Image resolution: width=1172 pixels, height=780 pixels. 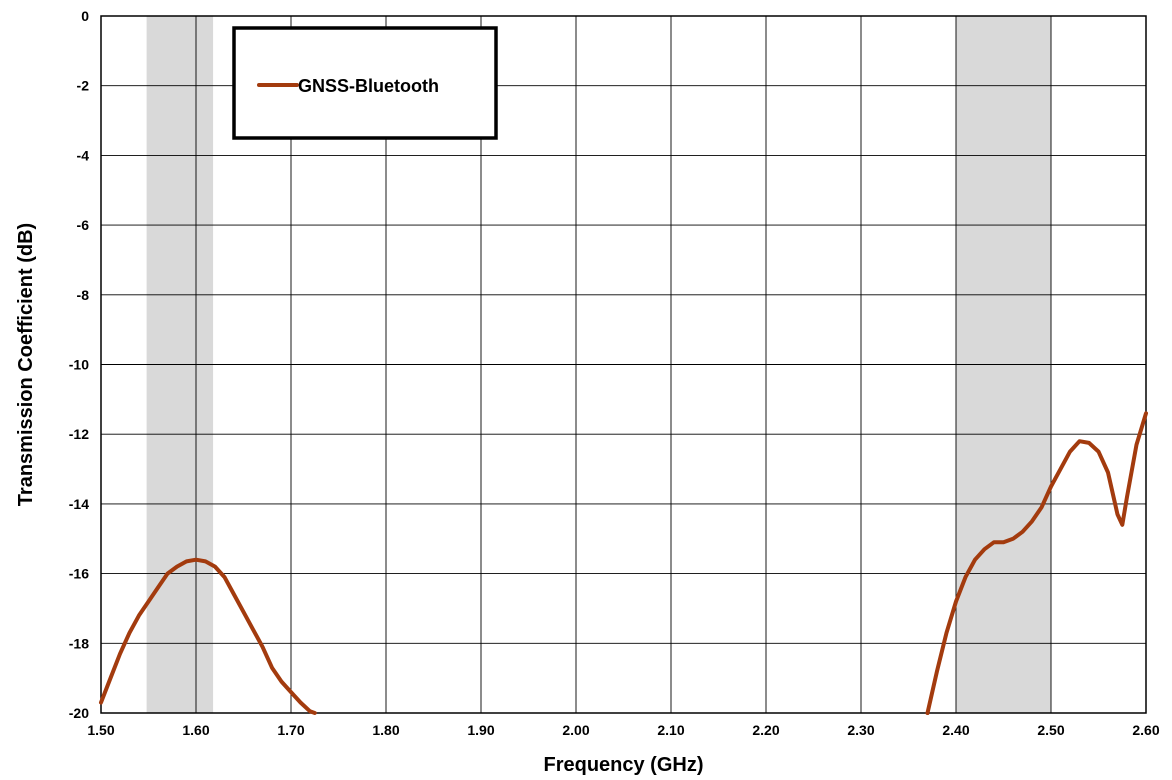 What do you see at coordinates (83, 295) in the screenshot?
I see `y-tick-label: -8` at bounding box center [83, 295].